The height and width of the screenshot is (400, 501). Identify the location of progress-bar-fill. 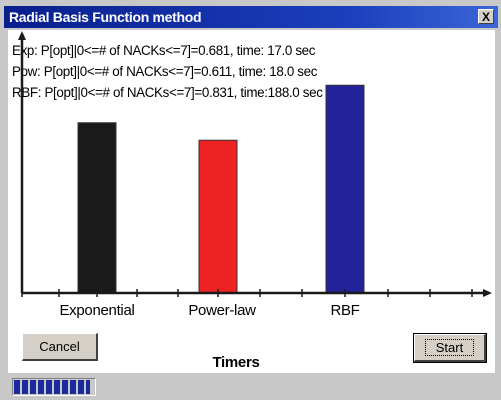
(52, 387).